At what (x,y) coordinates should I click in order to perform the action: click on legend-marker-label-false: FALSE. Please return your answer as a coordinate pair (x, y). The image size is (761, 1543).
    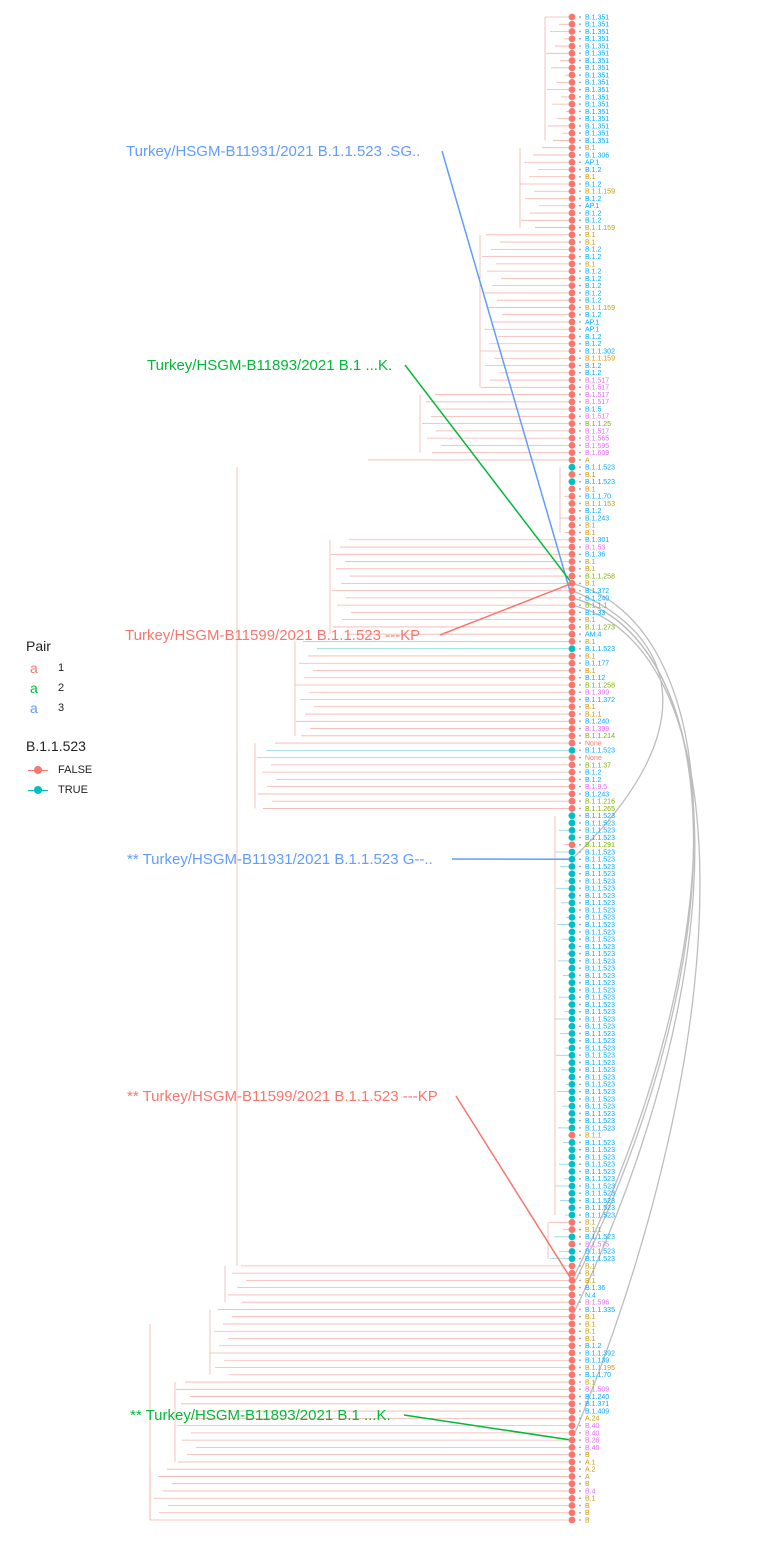
    Looking at the image, I should click on (75, 770).